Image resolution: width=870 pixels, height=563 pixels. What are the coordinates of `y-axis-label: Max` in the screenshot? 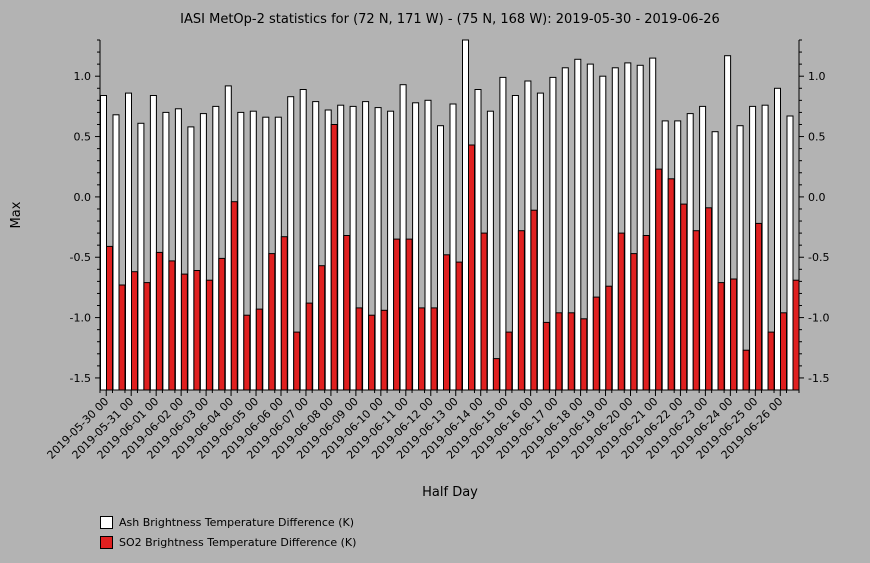 It's located at (16, 214).